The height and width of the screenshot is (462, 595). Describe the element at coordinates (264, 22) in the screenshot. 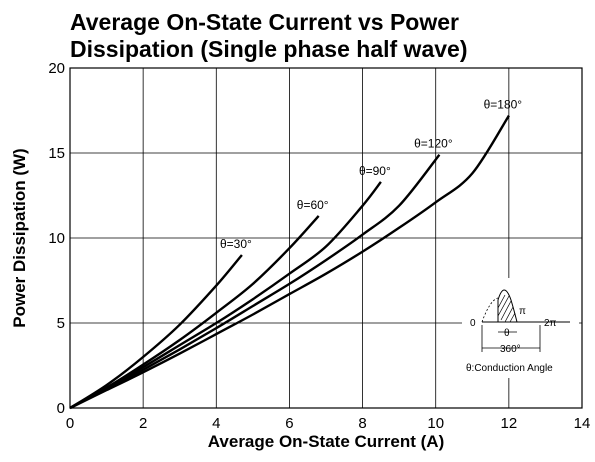

I see `chart-title-line-1: Average On-State Current vs Power` at that location.